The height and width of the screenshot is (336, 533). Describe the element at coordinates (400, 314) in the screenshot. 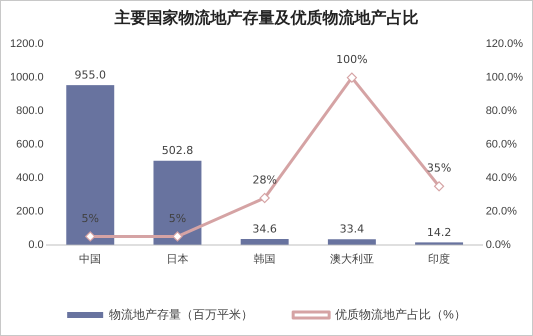

I see `legend-label: 优质物流地产占比（%）` at that location.